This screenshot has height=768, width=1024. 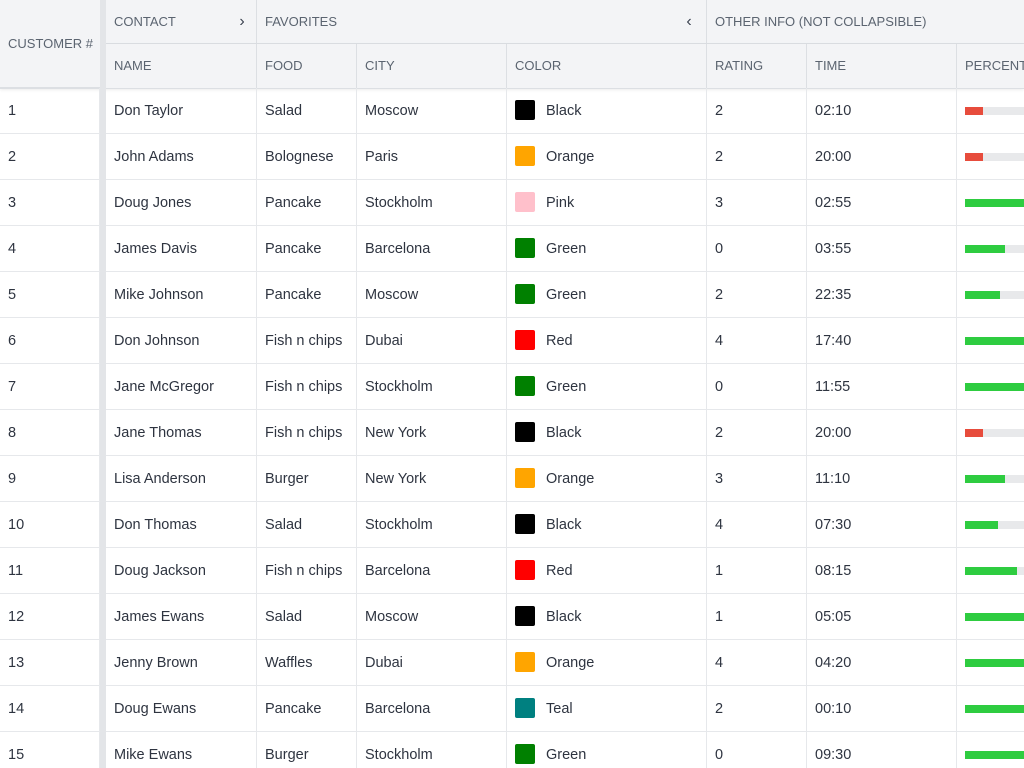 What do you see at coordinates (181, 479) in the screenshot?
I see `cell-name: Lisa Anderson` at bounding box center [181, 479].